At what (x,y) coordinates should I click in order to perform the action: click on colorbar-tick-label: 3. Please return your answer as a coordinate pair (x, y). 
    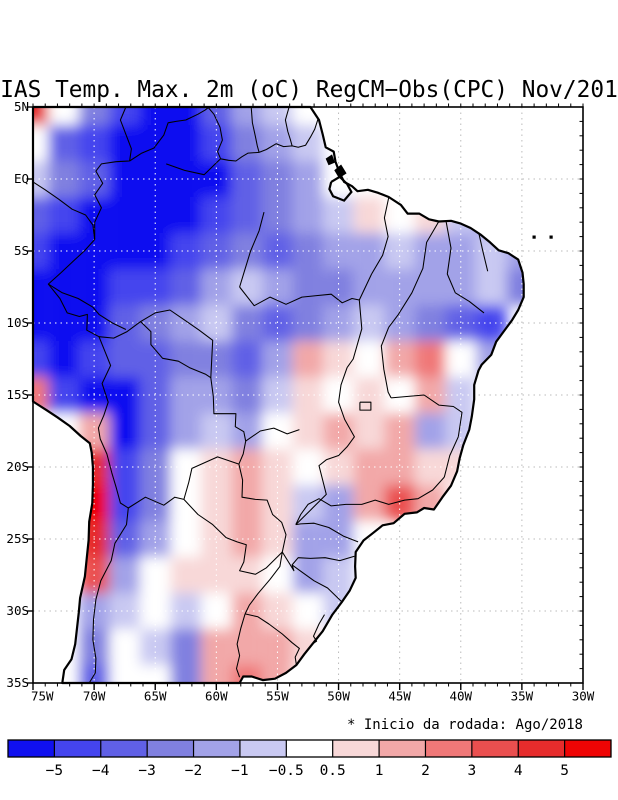
    Looking at the image, I should click on (471, 771).